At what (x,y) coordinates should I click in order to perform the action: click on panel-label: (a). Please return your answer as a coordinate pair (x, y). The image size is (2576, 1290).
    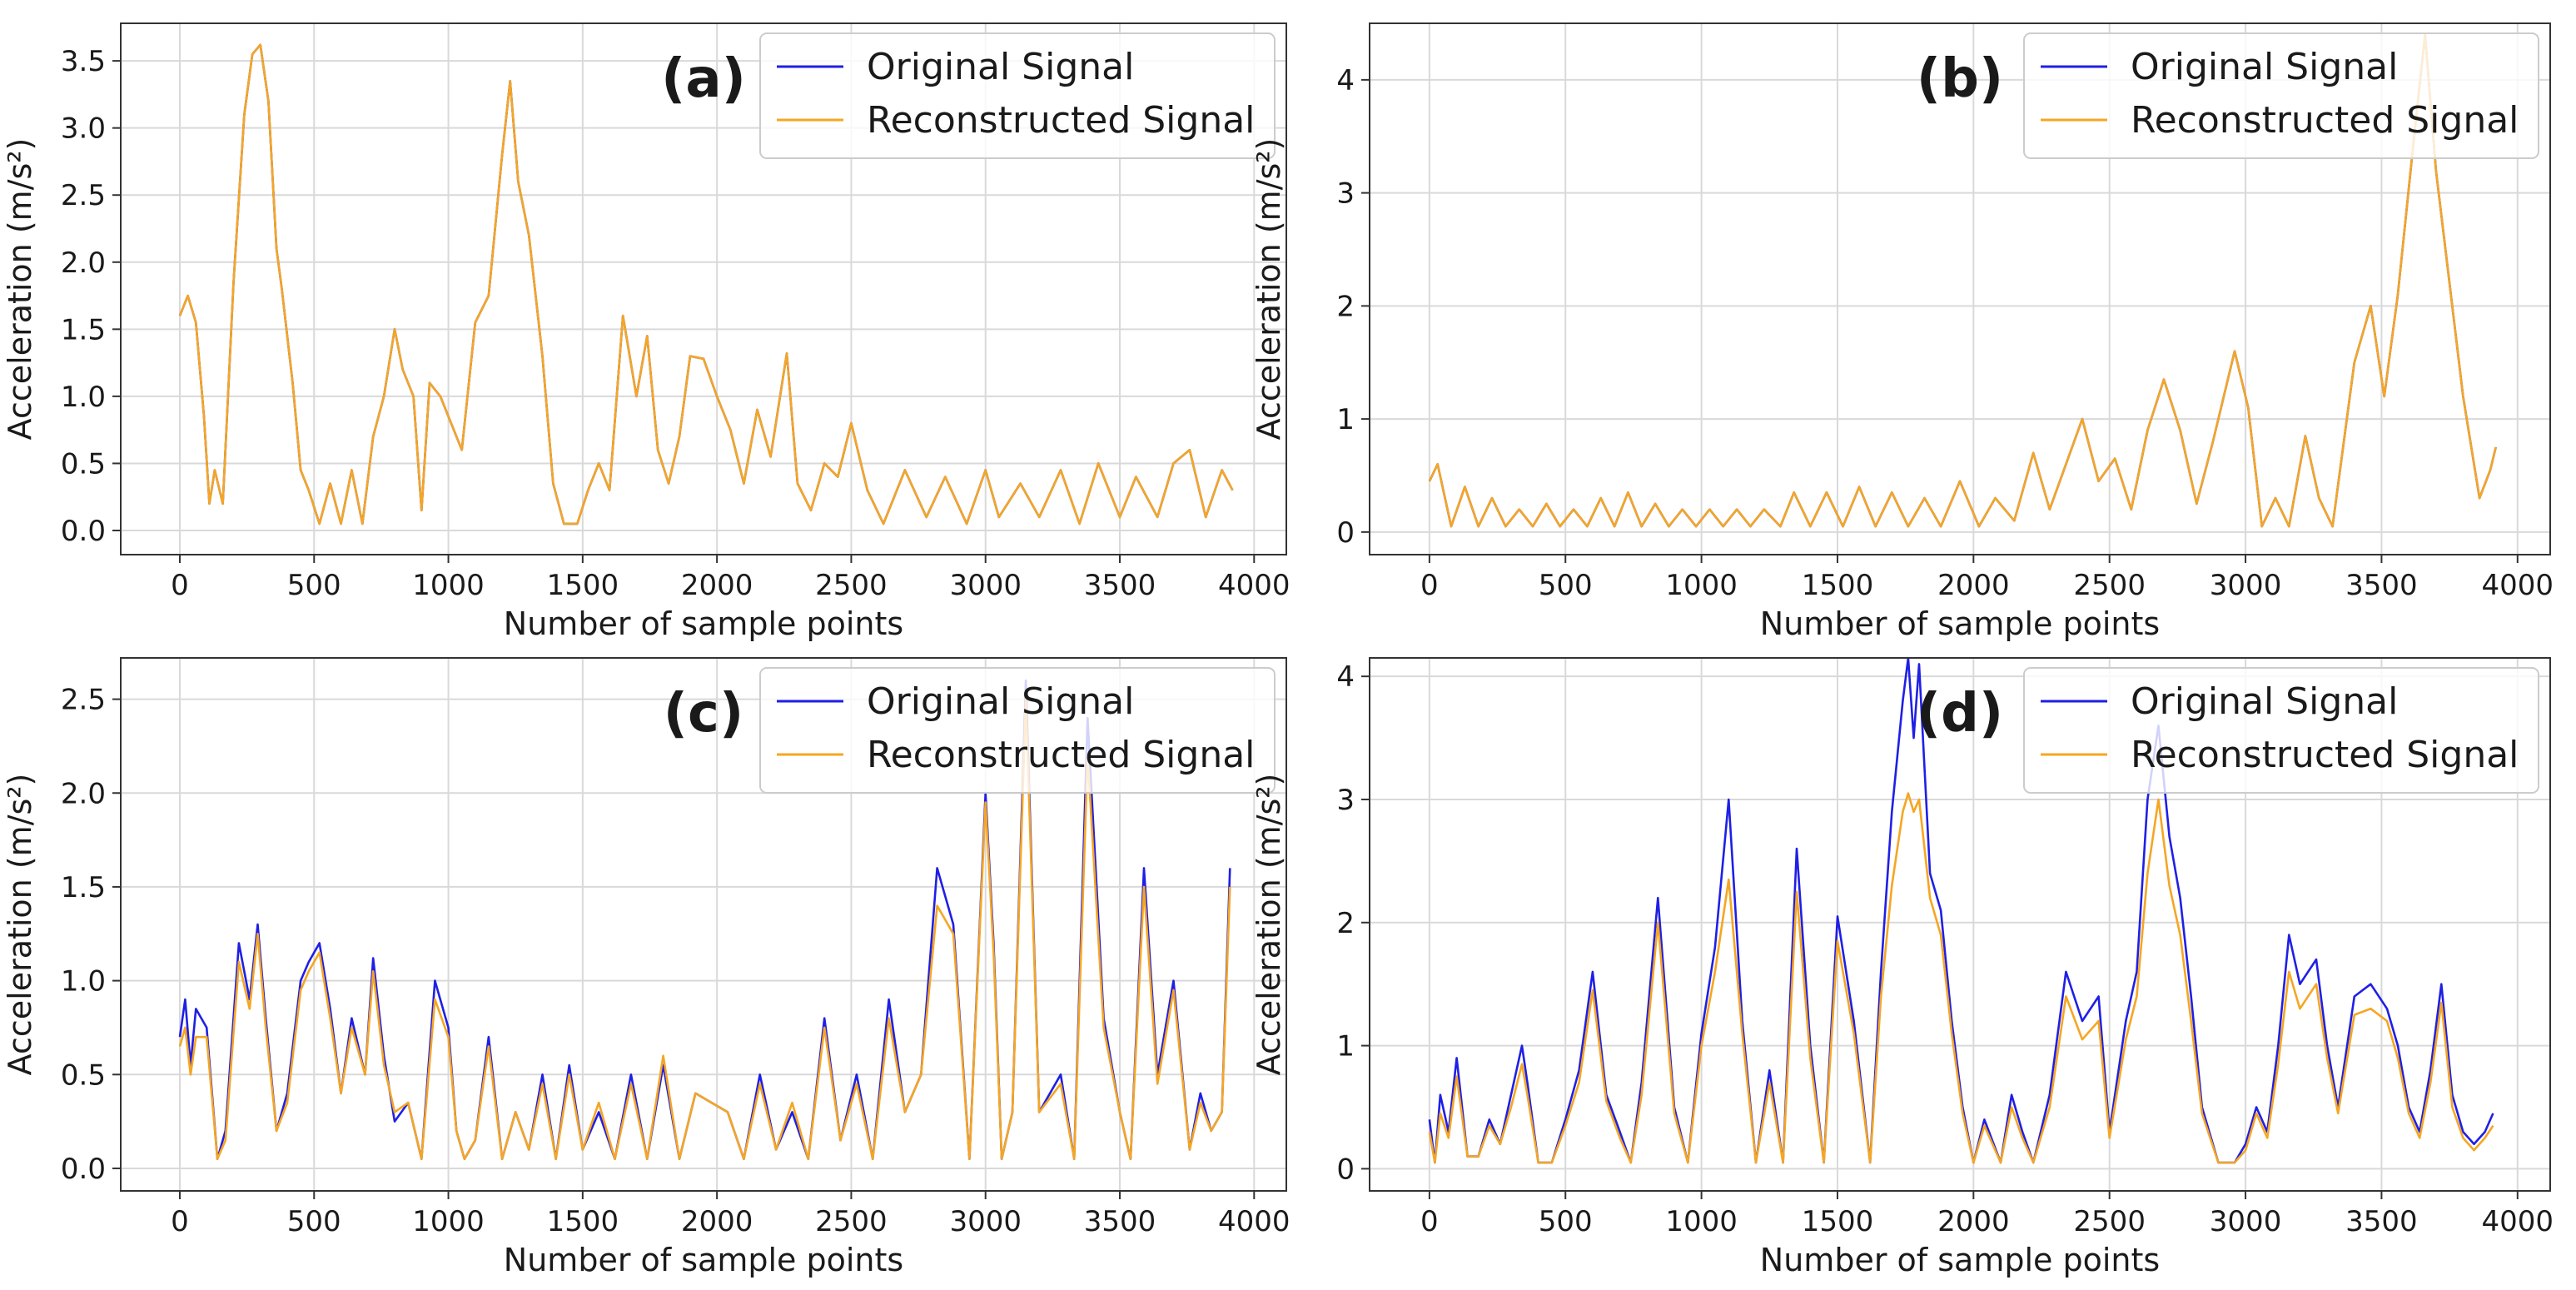
    Looking at the image, I should click on (703, 79).